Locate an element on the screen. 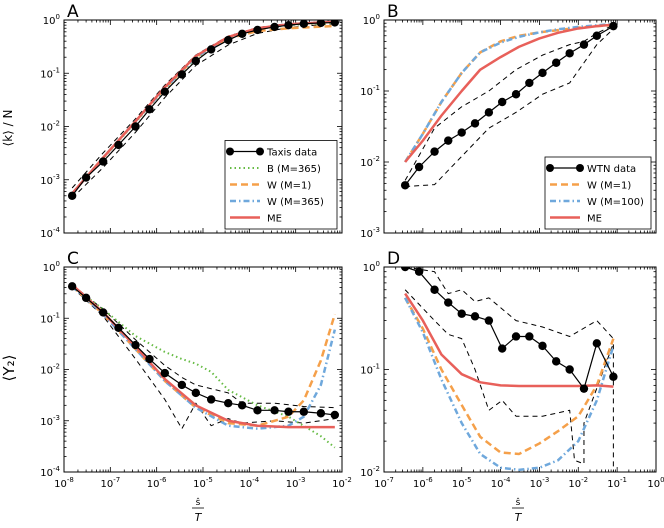 The width and height of the screenshot is (664, 528). series-taxis-data-line is located at coordinates (203, 350).